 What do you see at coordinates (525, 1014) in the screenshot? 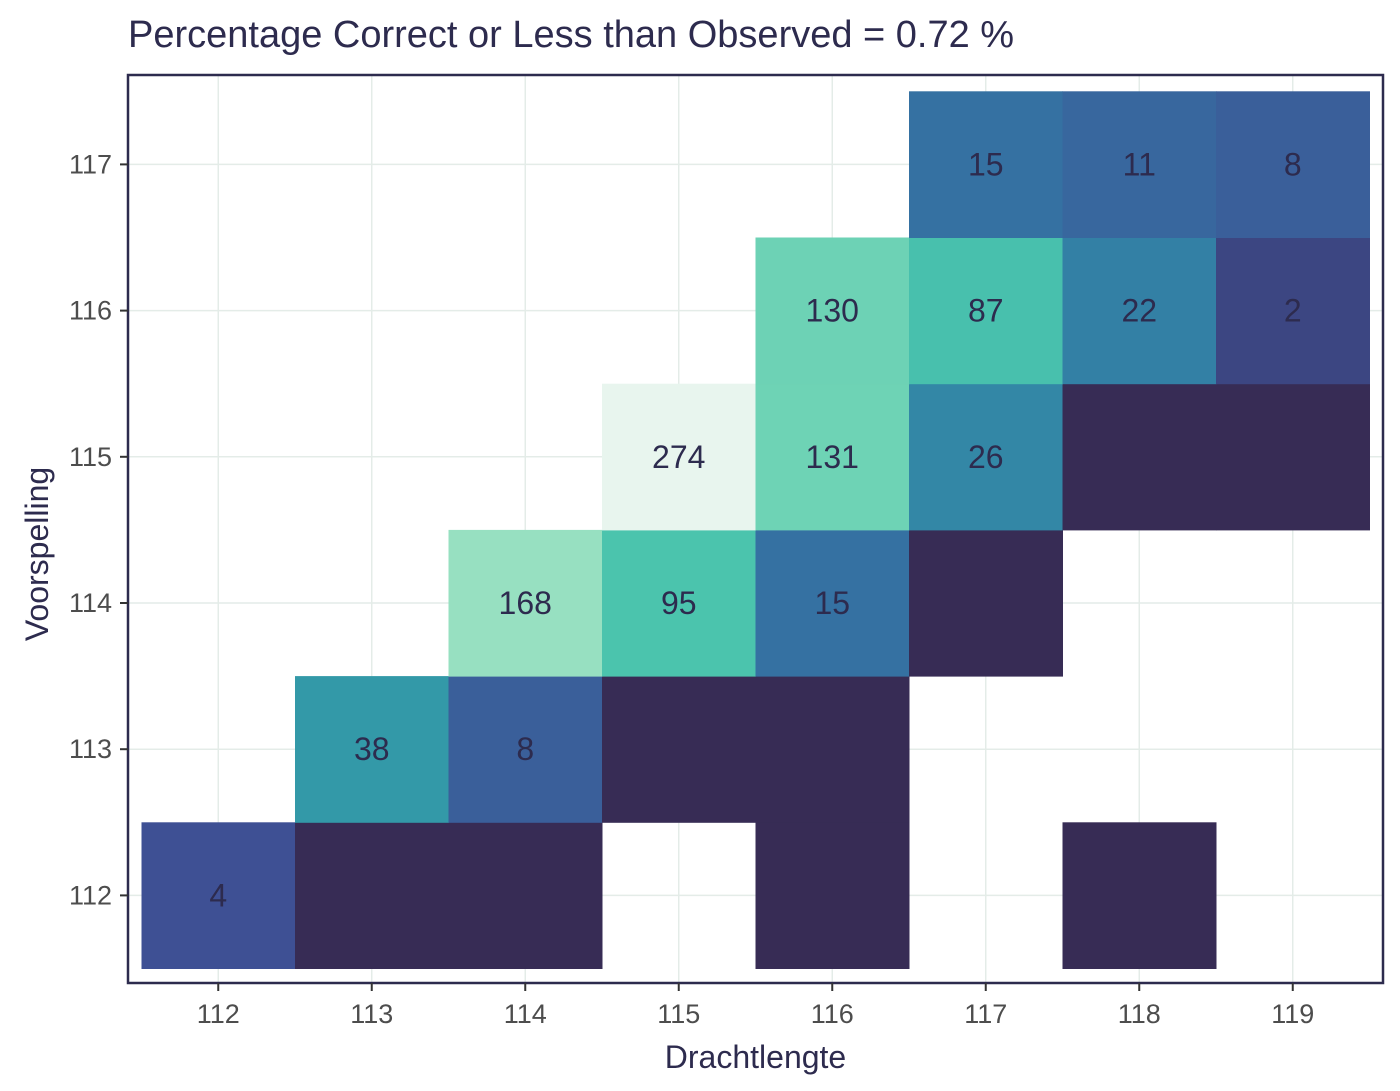
I see `x-tick-label-114: 114` at bounding box center [525, 1014].